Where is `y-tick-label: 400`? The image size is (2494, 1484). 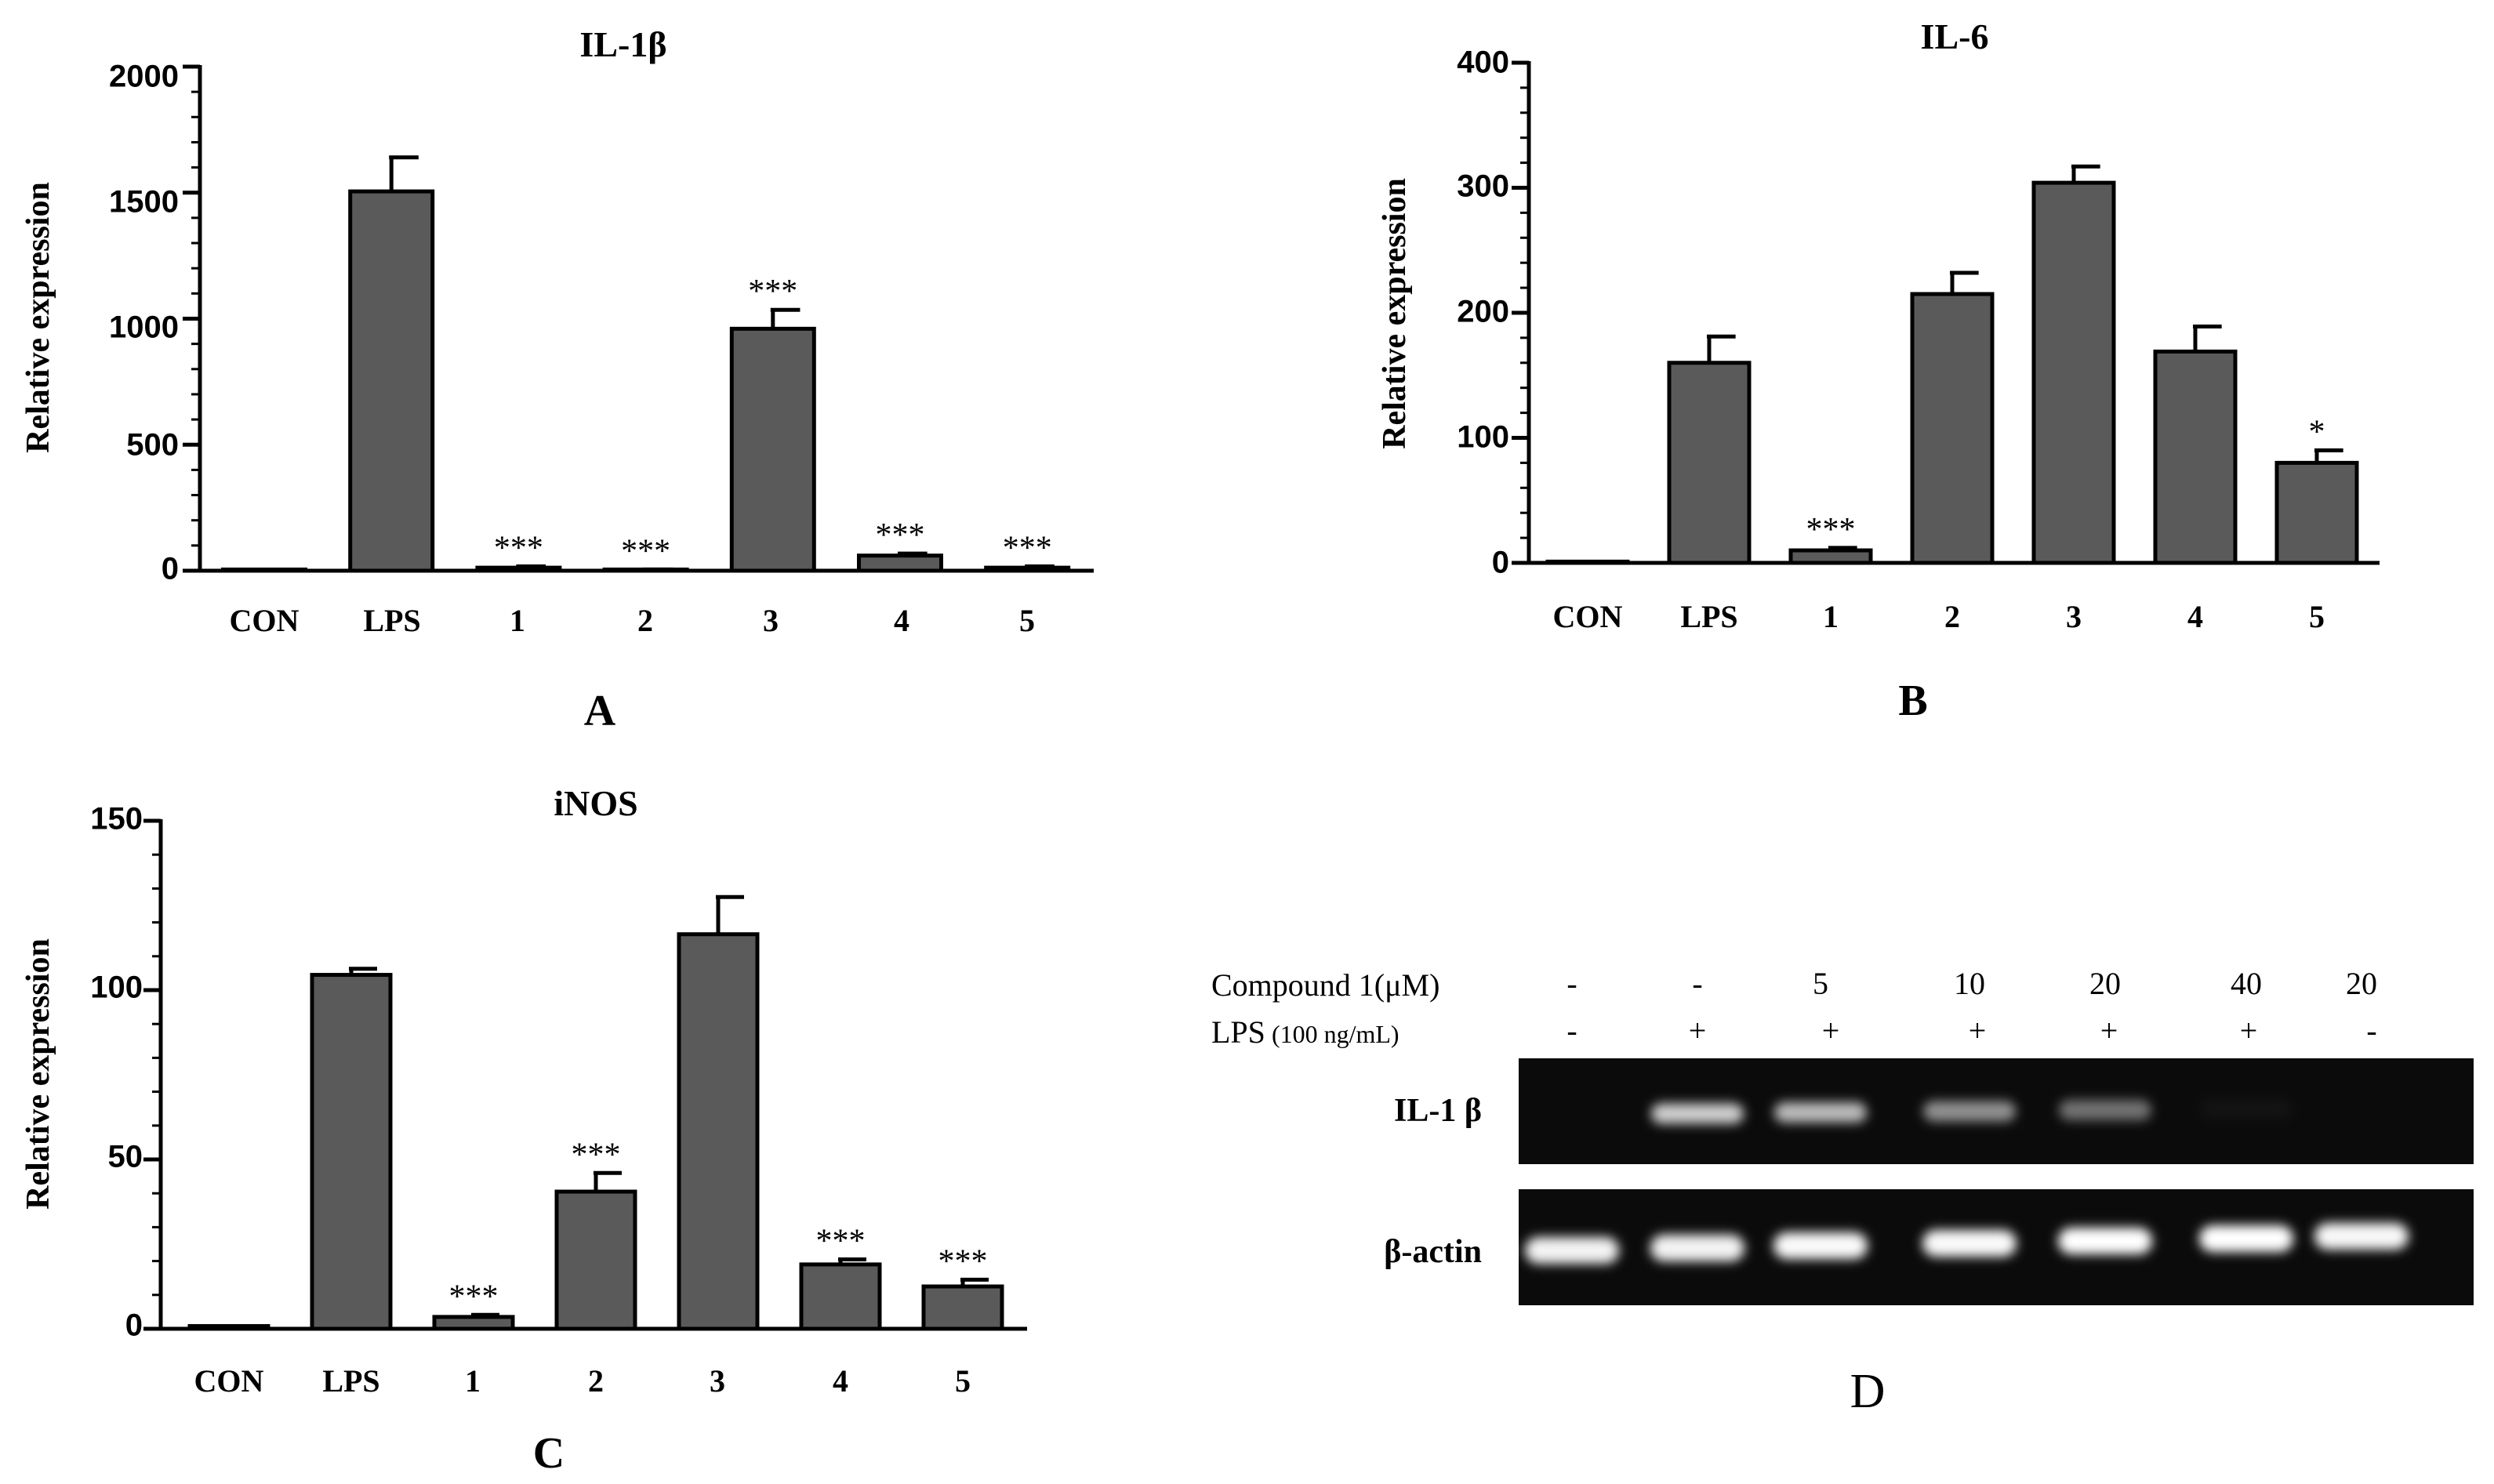
y-tick-label: 400 is located at coordinates (1483, 62).